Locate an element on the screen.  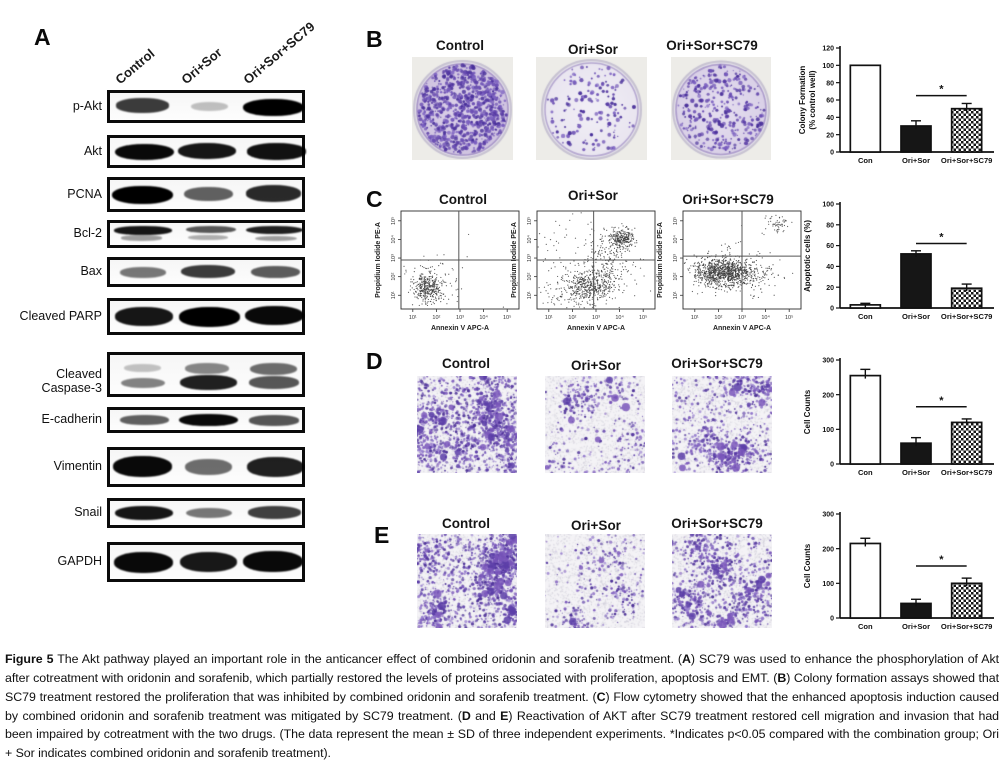
caption-bold-segment: C is located at coordinates (601, 696).